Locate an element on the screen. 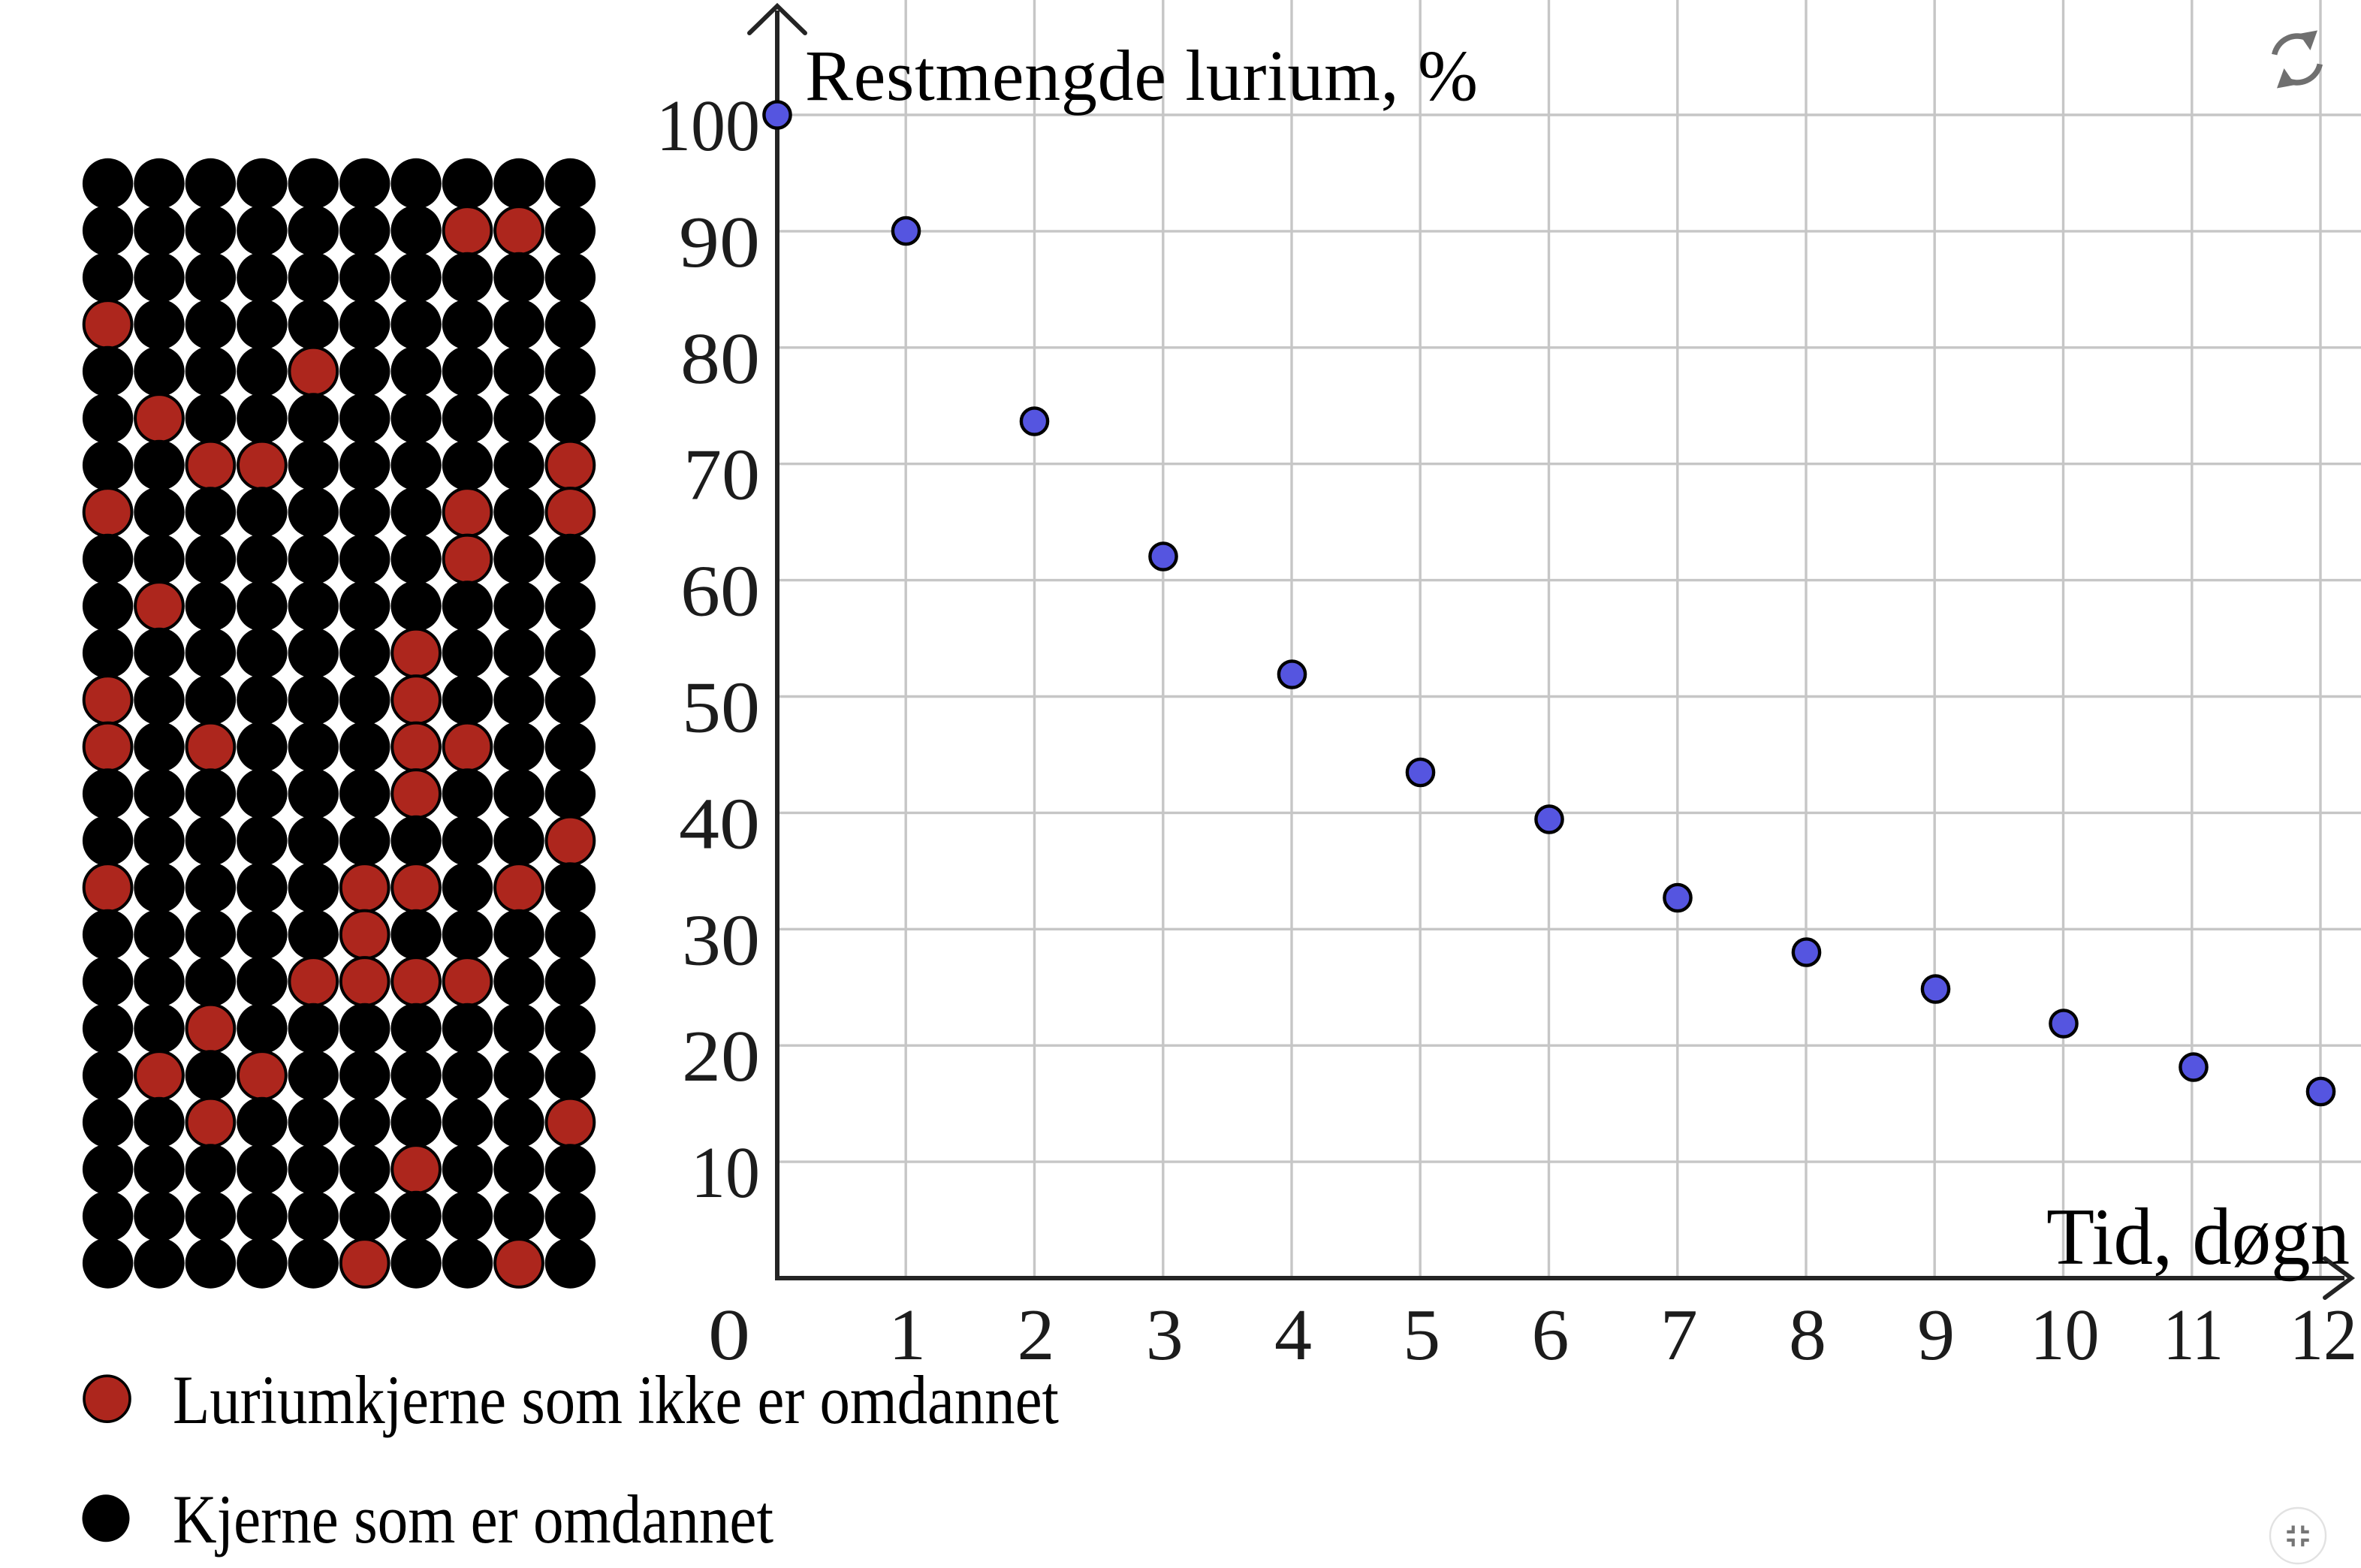 The height and width of the screenshot is (1568, 2361). svg-text: Tid, døgn is located at coordinates (2198, 1238).